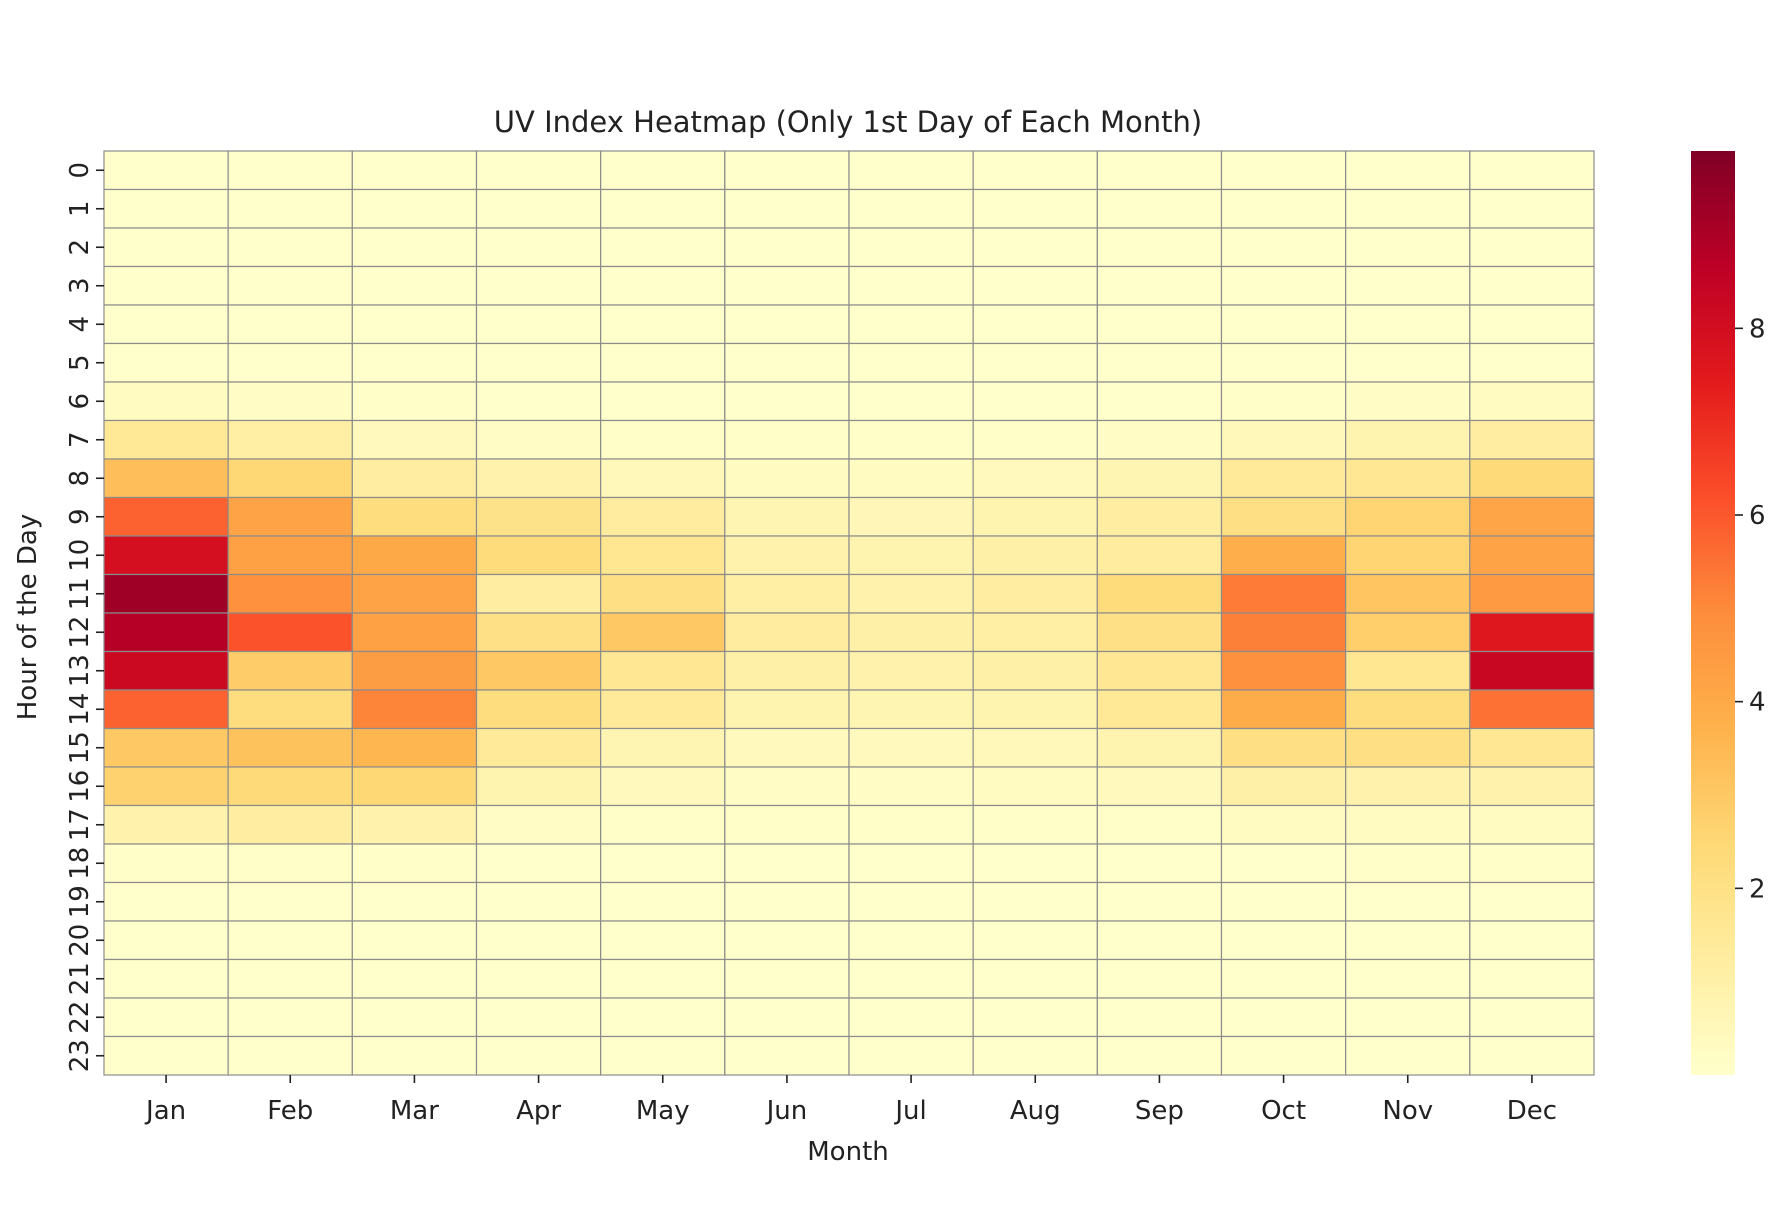  I want to click on x-tick-label: Feb, so click(290, 1111).